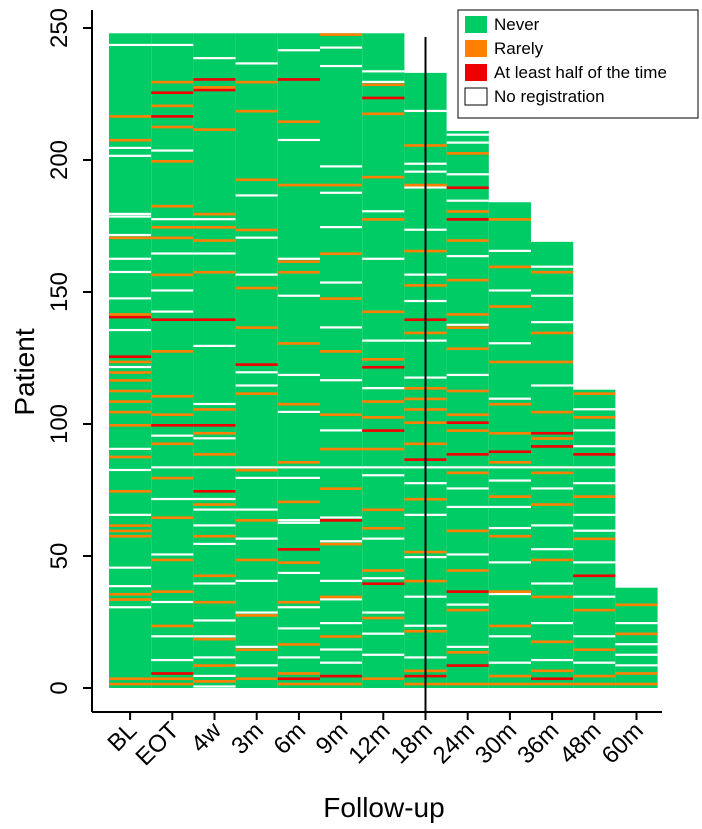  I want to click on legend-swatch-none, so click(476, 96).